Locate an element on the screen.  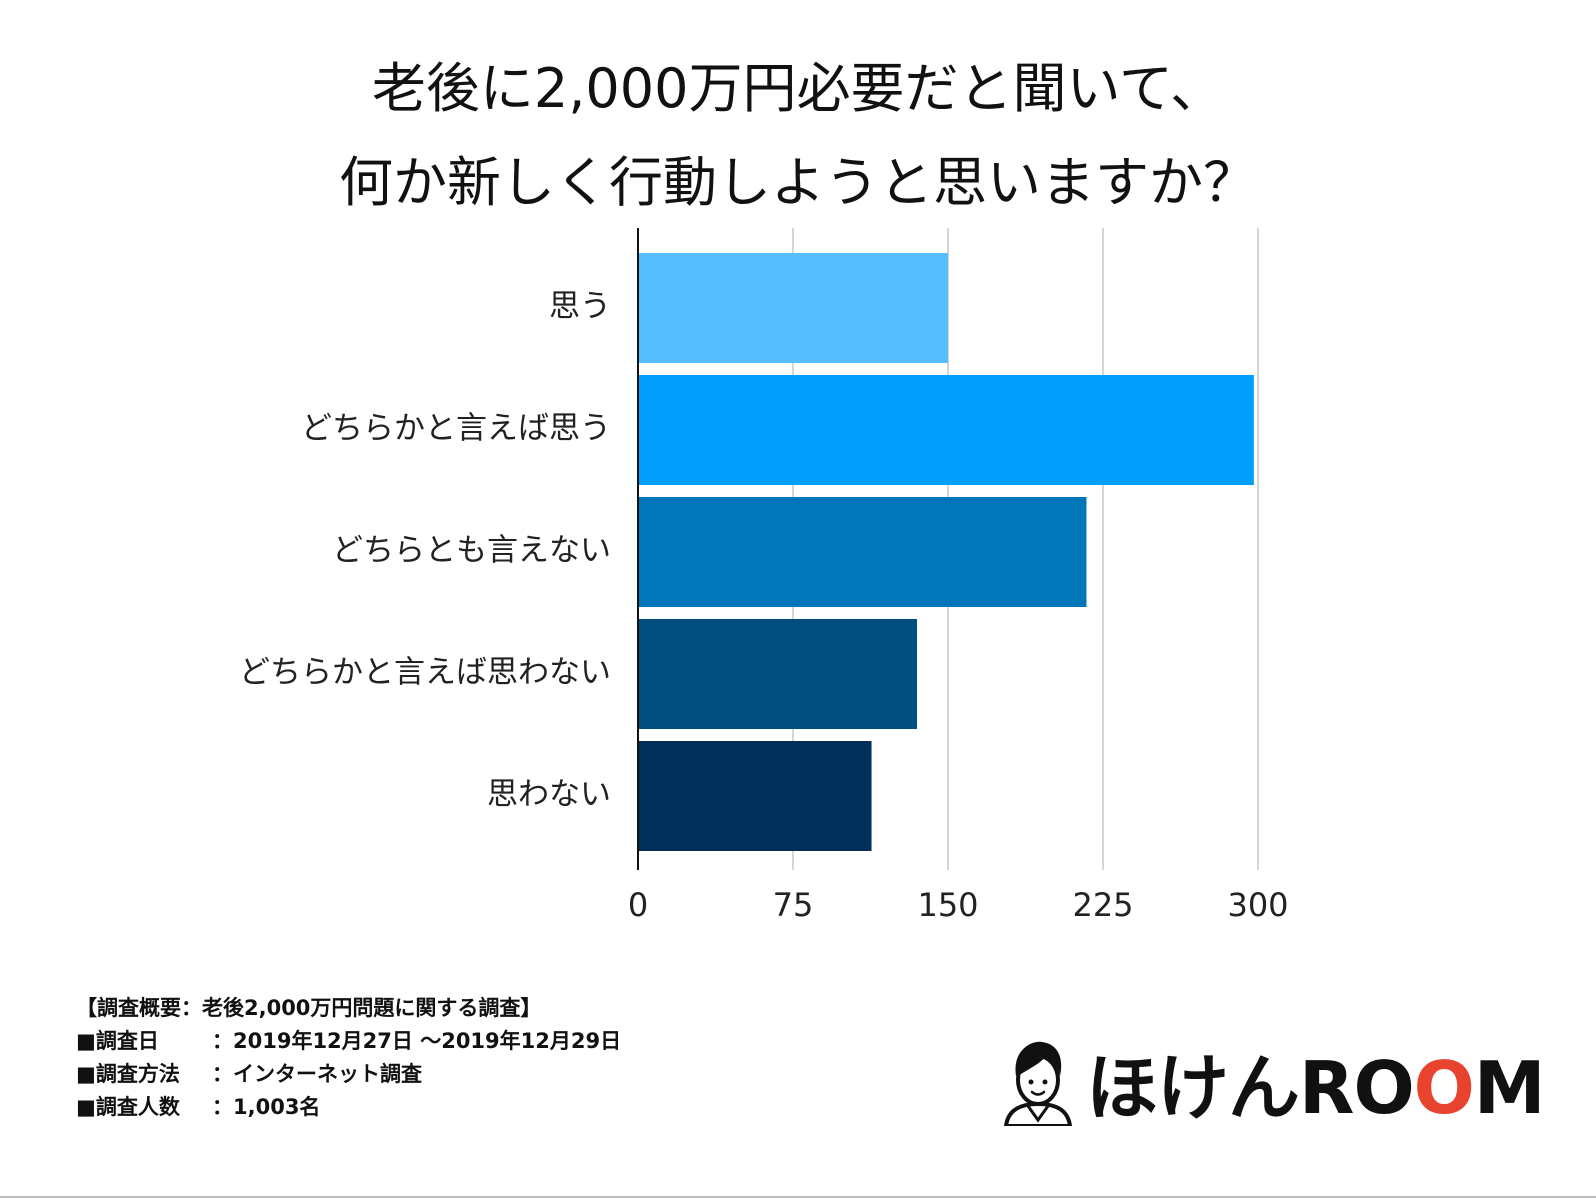
survey-value: ：2019年12月27日 〜2019年12月29日 is located at coordinates (417, 1041).